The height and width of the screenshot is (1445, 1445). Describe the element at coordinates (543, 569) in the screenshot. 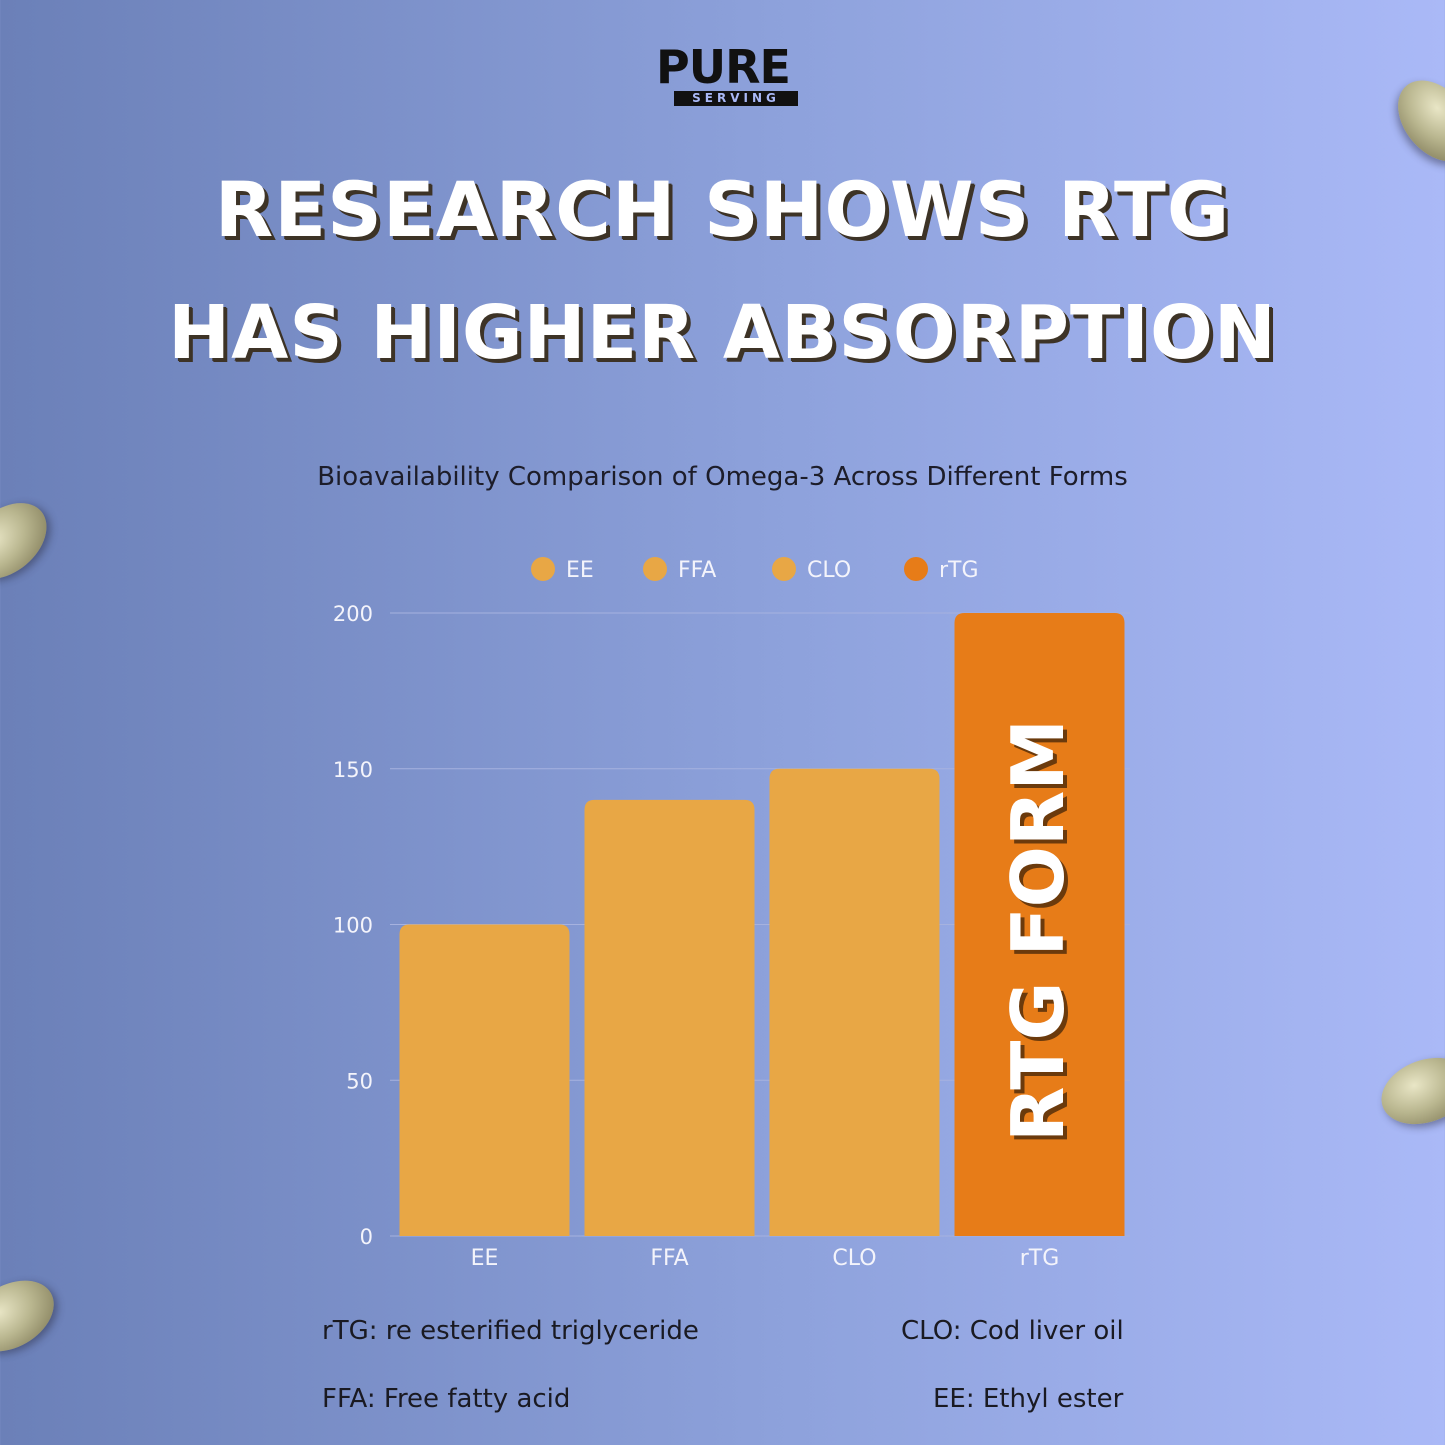

I see `legend-marker-ee` at that location.